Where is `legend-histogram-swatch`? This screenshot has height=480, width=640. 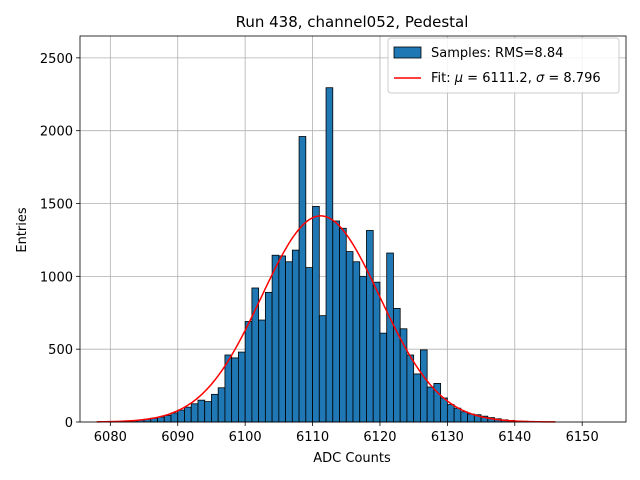
legend-histogram-swatch is located at coordinates (407, 52).